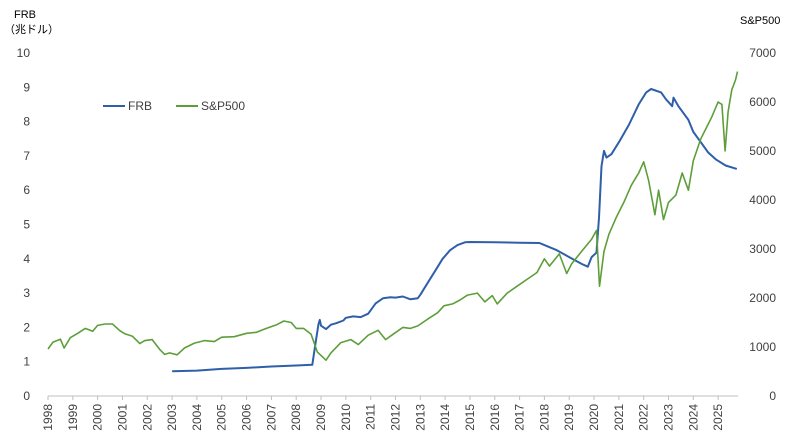 The image size is (787, 444). Describe the element at coordinates (25, 15) in the screenshot. I see `y-left-axis-title-line: FRB` at that location.